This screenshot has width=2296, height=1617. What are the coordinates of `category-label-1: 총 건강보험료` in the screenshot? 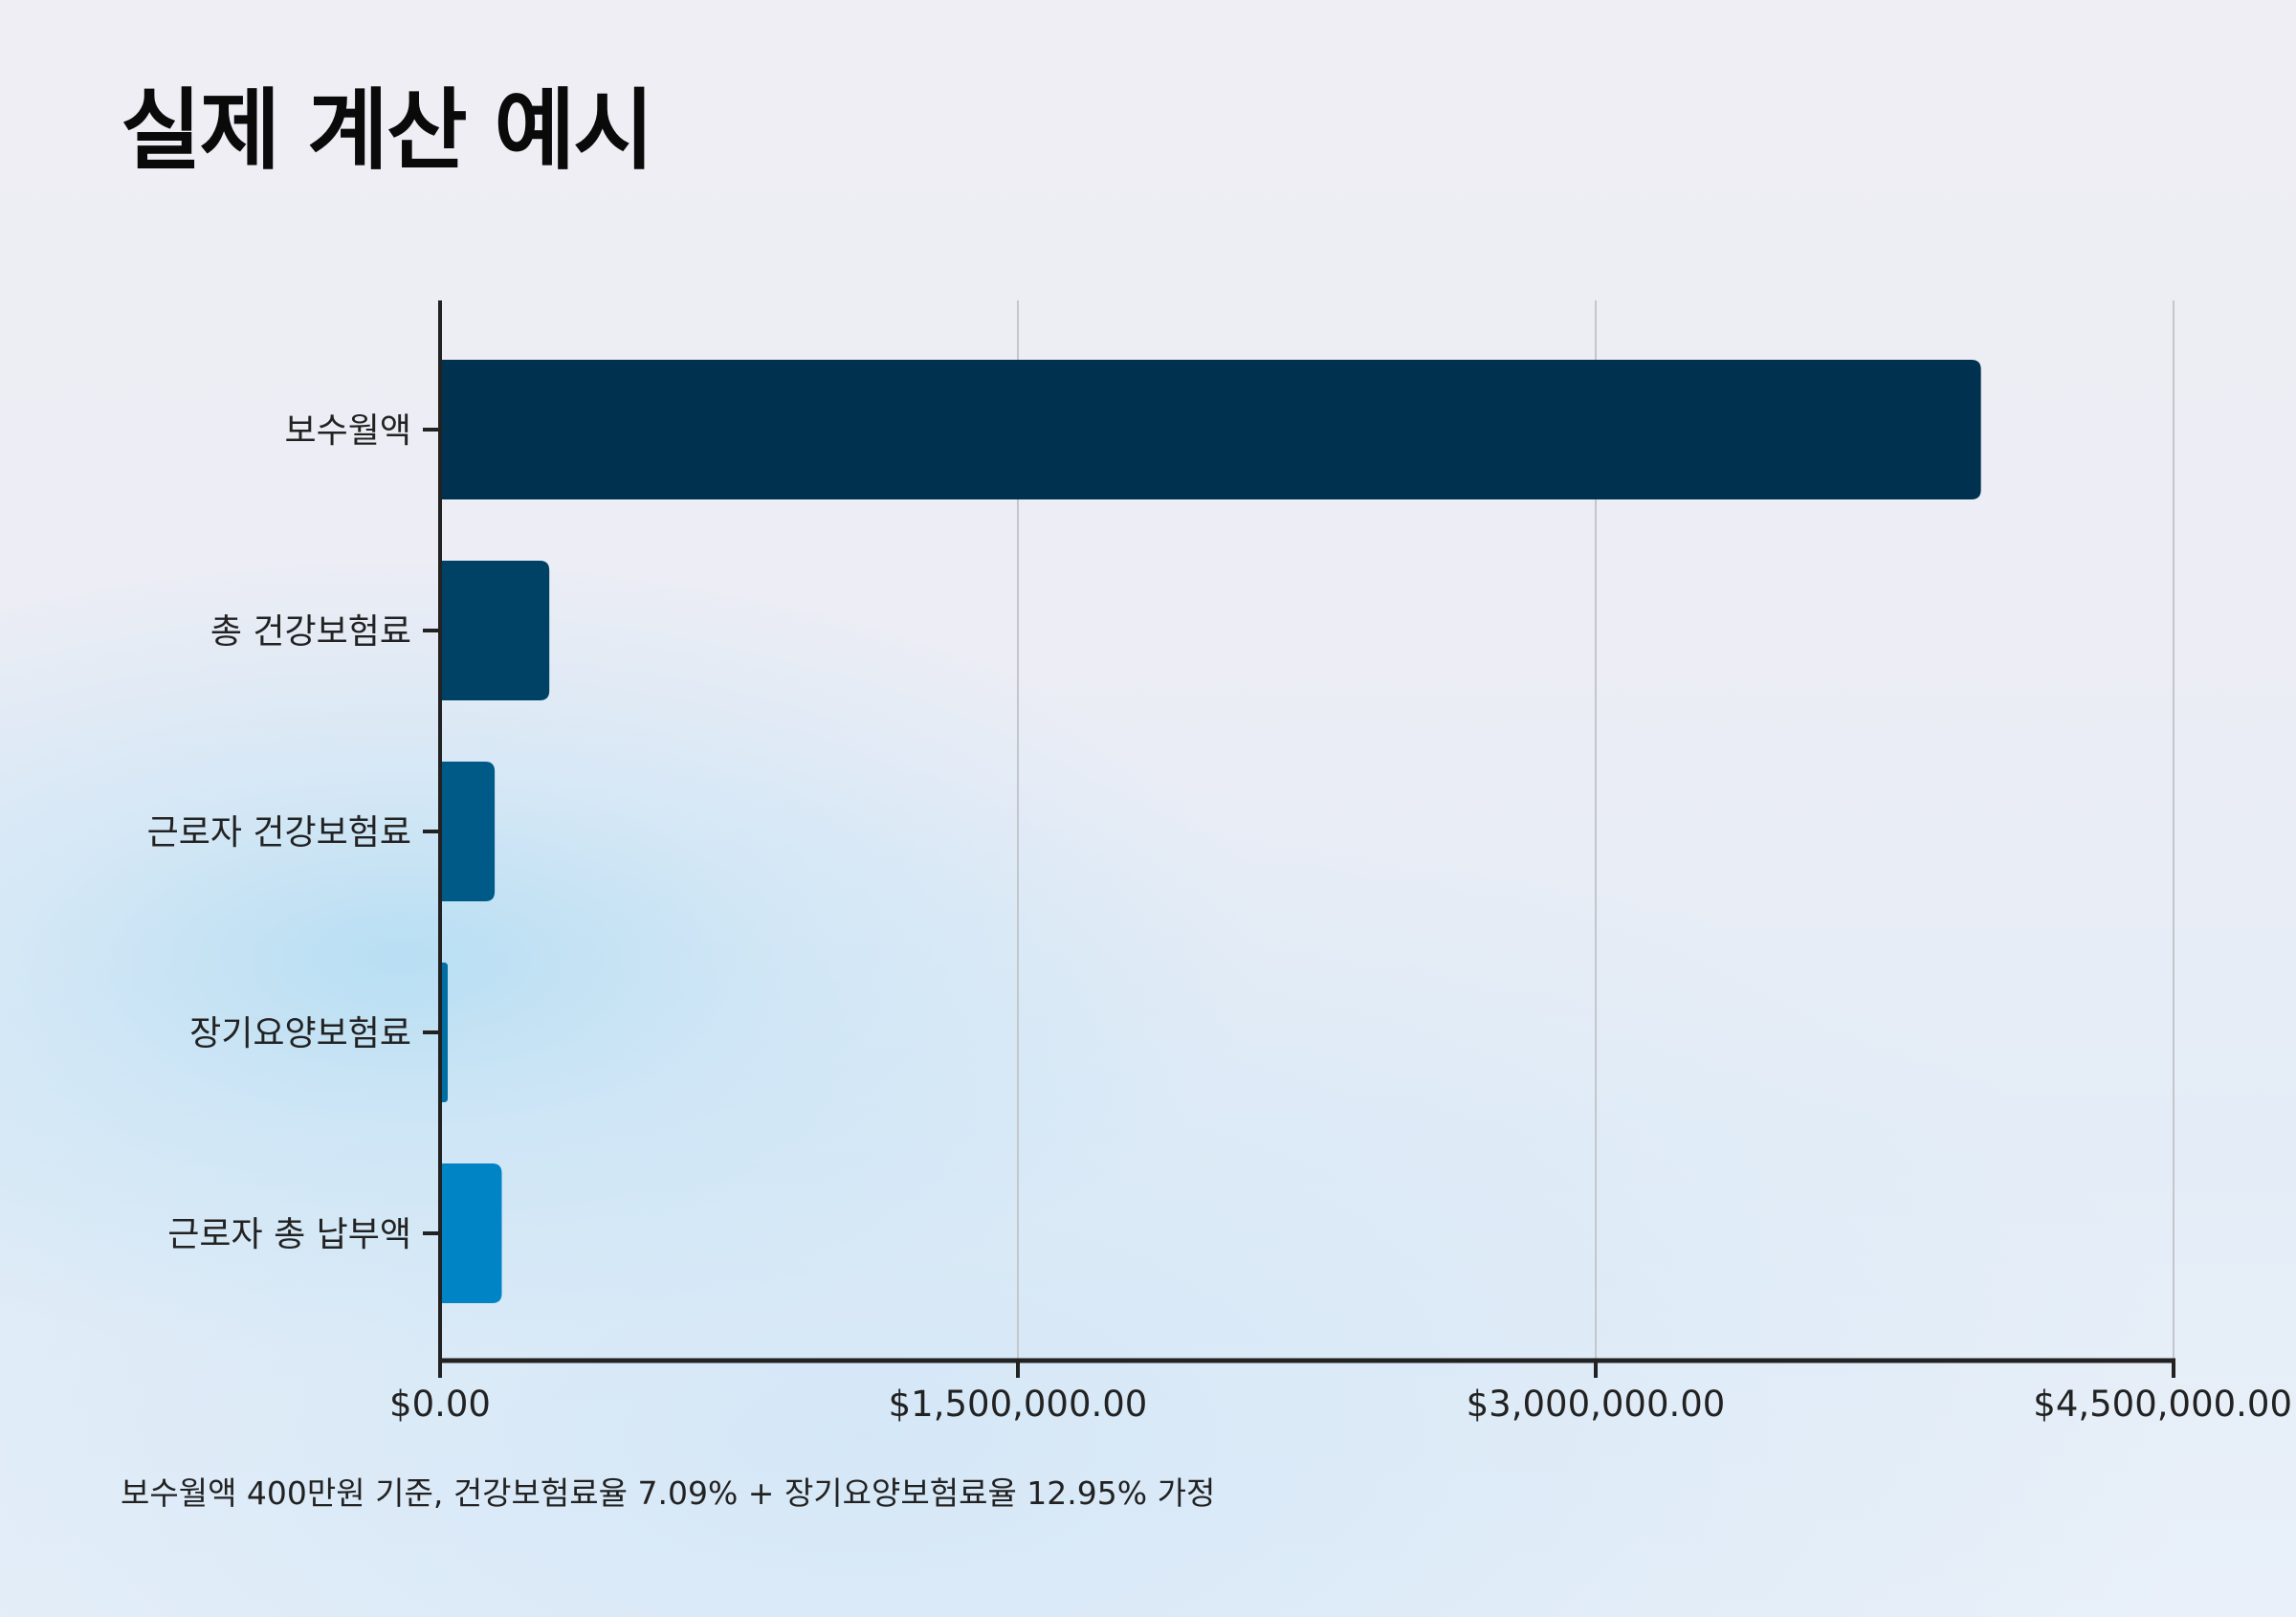 It's located at (310, 632).